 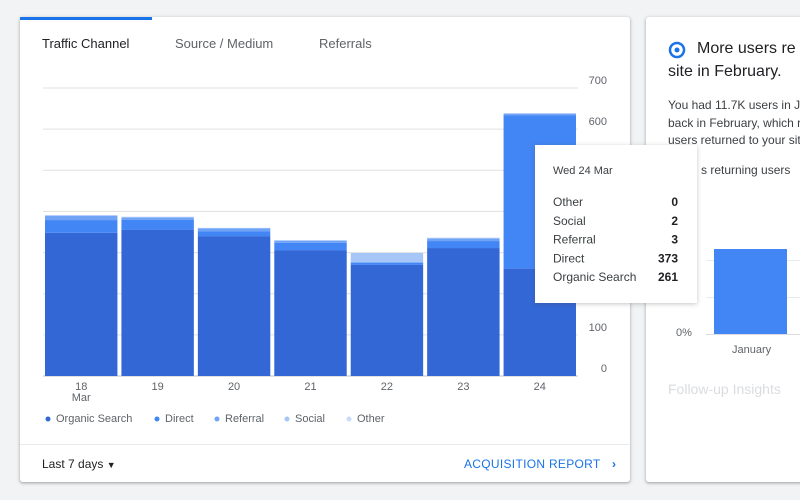 What do you see at coordinates (94, 419) in the screenshot?
I see `legend-label: Organic Search` at bounding box center [94, 419].